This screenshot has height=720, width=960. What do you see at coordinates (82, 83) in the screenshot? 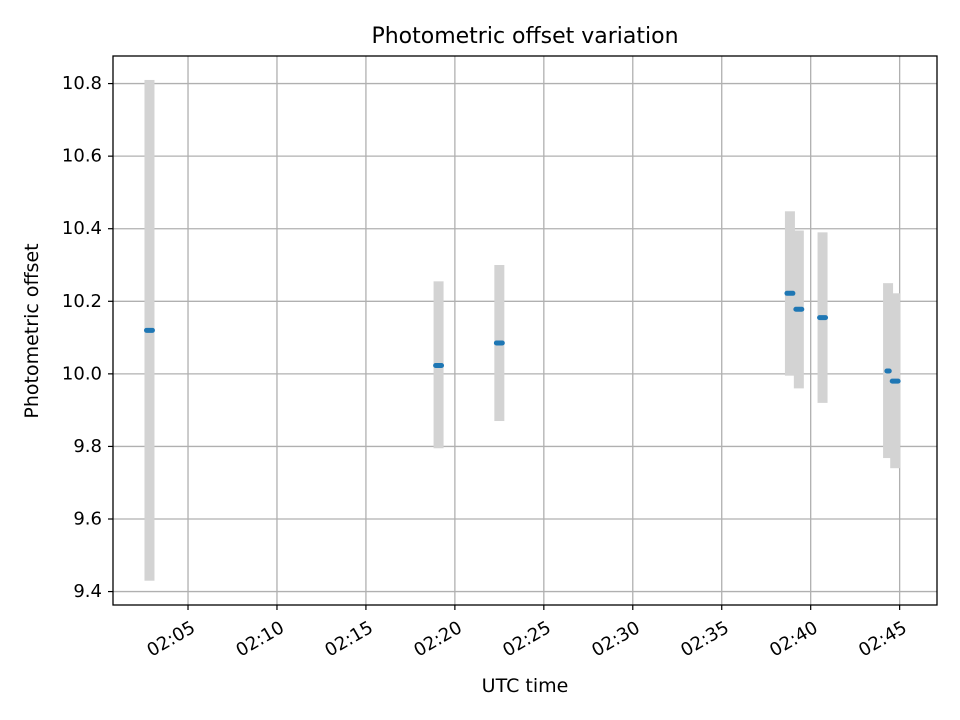
I see `y-tick-label: 10.8` at bounding box center [82, 83].